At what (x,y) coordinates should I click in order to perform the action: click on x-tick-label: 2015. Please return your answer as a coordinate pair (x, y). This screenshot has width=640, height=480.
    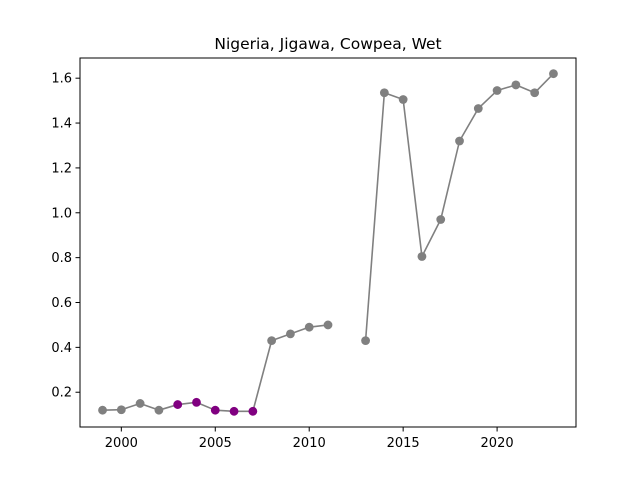
    Looking at the image, I should click on (403, 443).